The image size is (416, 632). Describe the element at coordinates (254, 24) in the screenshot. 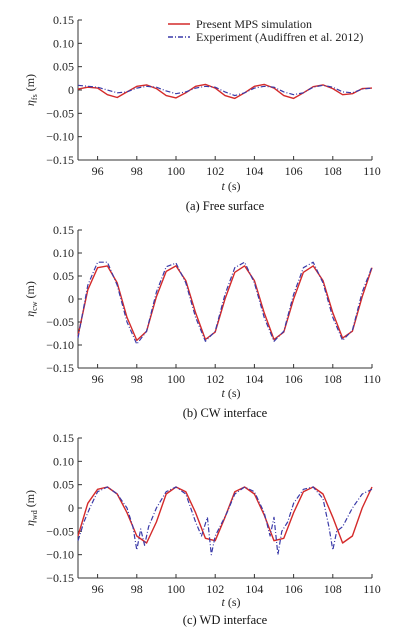

I see `legend-label: Present MPS simulation` at that location.